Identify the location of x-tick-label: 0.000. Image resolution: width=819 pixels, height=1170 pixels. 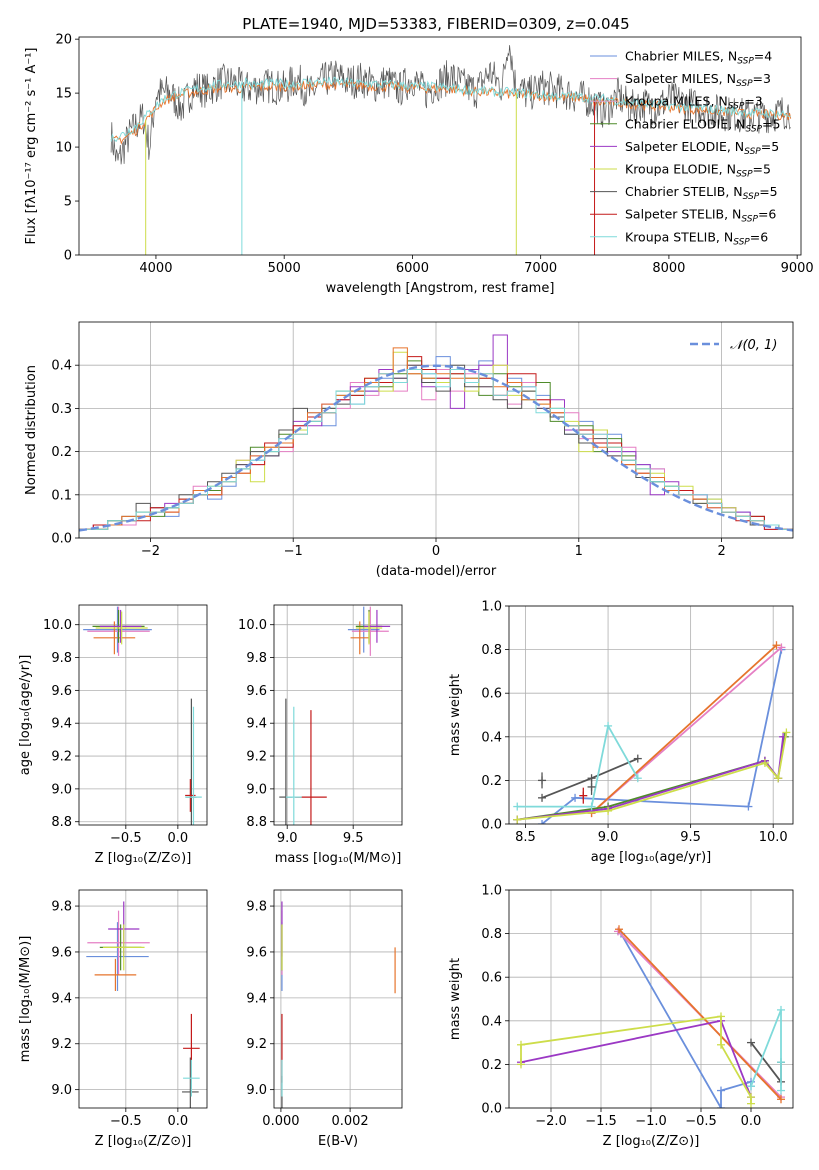
(280, 1121).